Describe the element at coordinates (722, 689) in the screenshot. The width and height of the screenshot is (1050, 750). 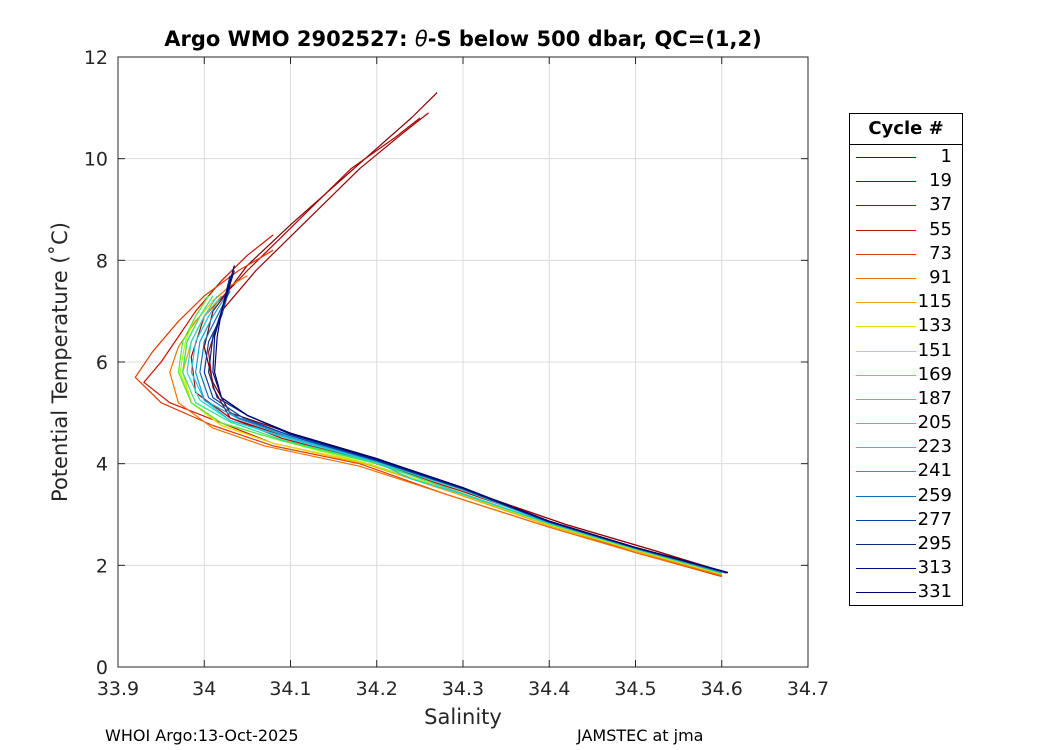
I see `x-tick-label: 34.6` at that location.